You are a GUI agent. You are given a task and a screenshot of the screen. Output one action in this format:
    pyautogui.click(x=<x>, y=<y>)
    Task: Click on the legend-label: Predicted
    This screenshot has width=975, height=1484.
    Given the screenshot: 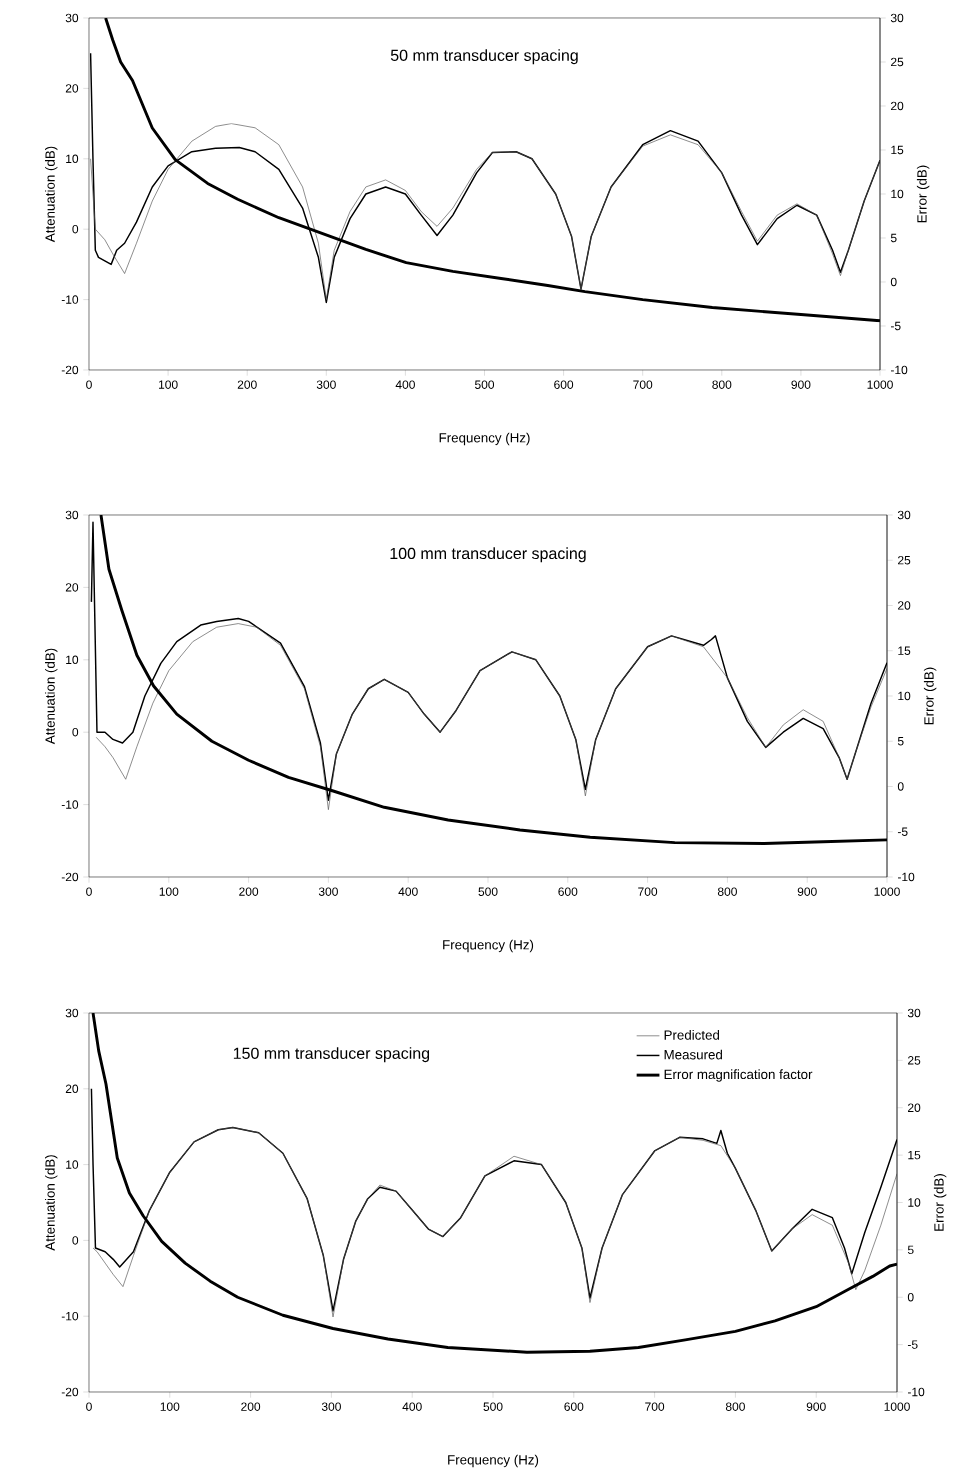 What is the action you would take?
    pyautogui.click(x=692, y=1034)
    